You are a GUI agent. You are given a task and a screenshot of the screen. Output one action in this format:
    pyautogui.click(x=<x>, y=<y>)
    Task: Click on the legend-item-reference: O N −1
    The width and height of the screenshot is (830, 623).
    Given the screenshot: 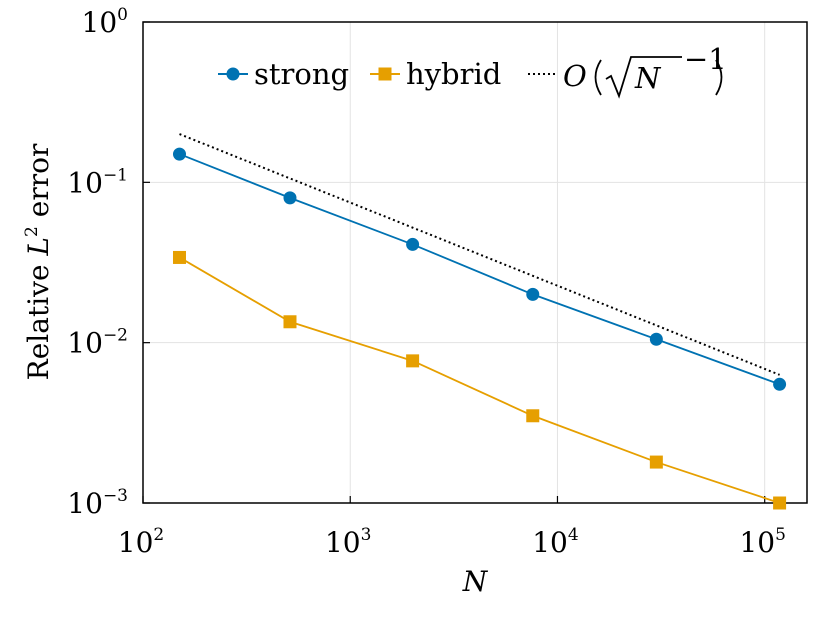 What is the action you would take?
    pyautogui.click(x=627, y=70)
    